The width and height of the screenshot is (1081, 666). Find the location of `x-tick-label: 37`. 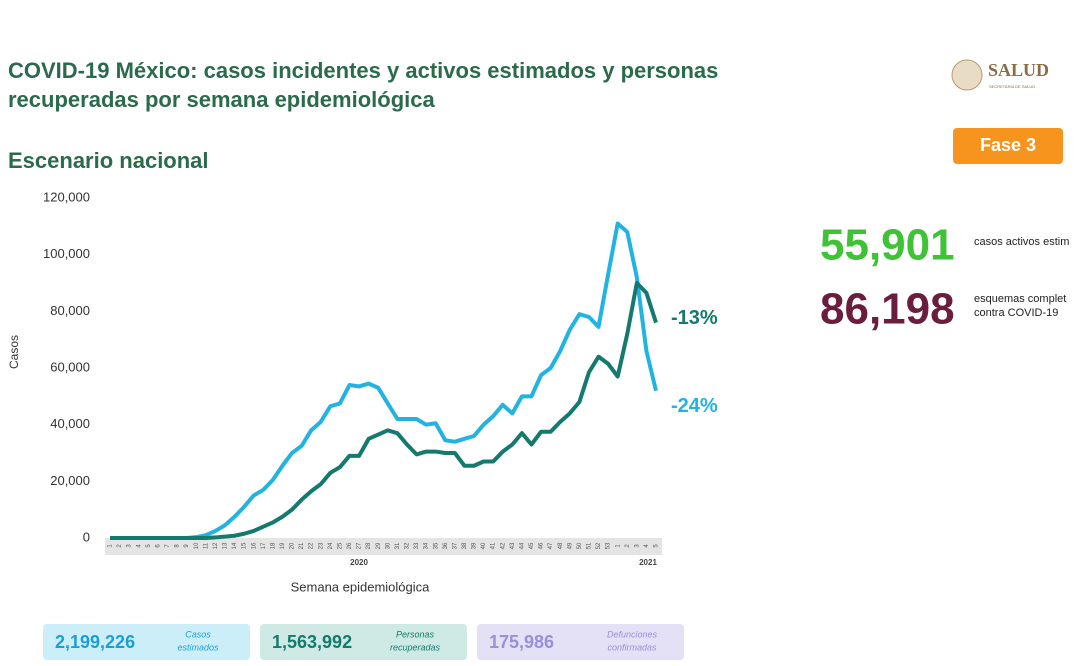

x-tick-label: 37 is located at coordinates (455, 545).